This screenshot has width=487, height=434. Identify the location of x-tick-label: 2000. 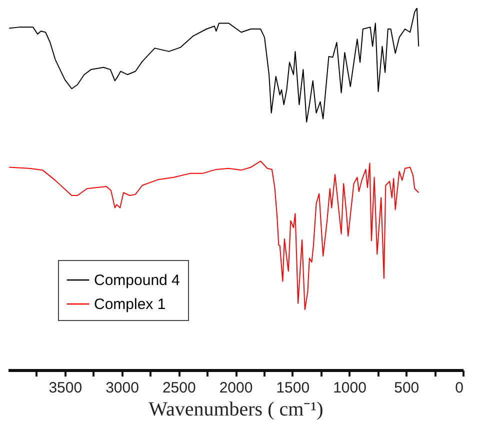
(236, 388).